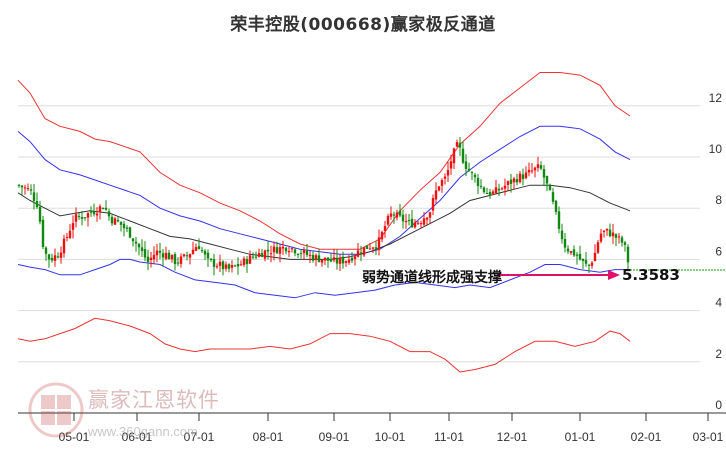 This screenshot has height=450, width=726. What do you see at coordinates (199, 437) in the screenshot?
I see `x-tick-label: 07-01` at bounding box center [199, 437].